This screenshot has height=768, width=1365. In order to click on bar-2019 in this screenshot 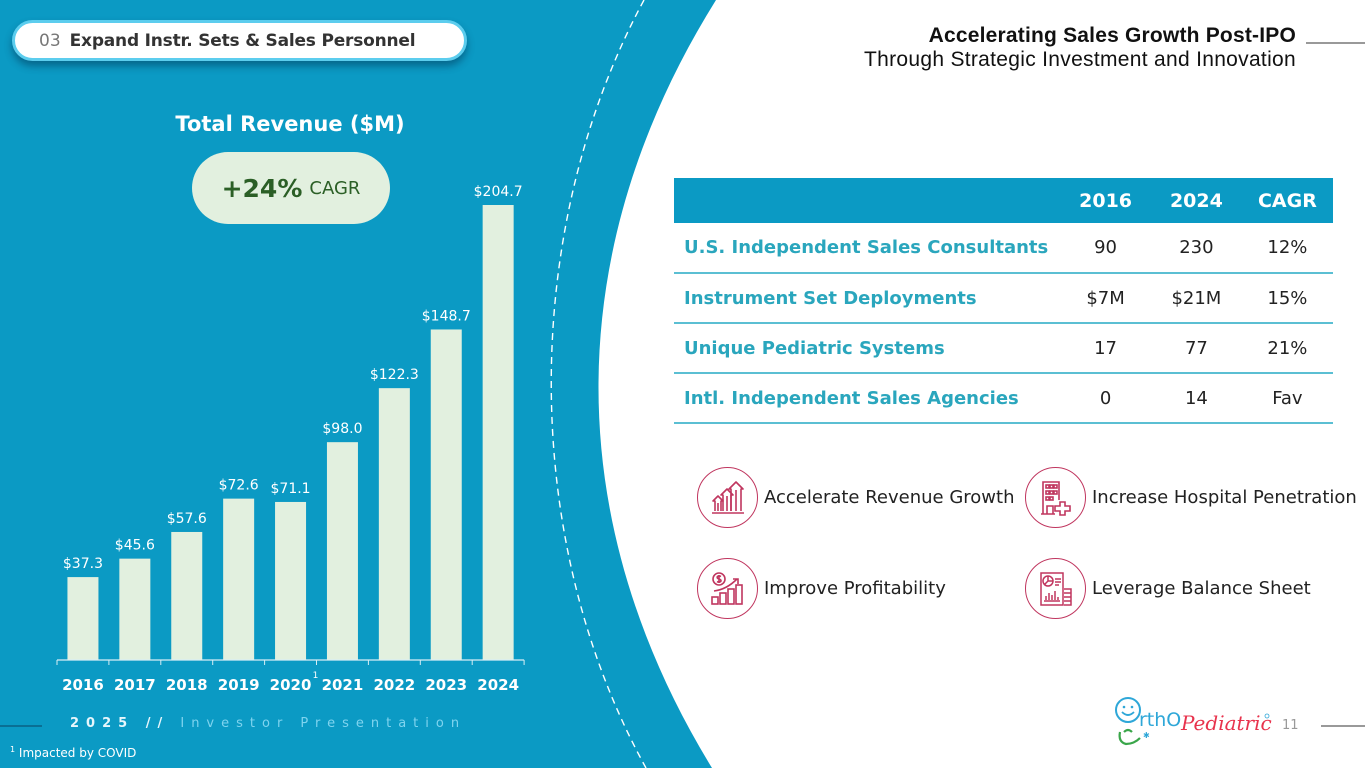, I will do `click(239, 579)`.